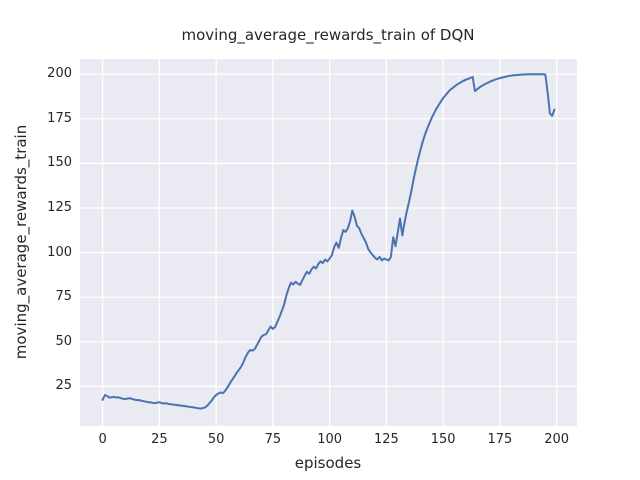  What do you see at coordinates (59, 252) in the screenshot?
I see `y-tick-label: 100` at bounding box center [59, 252].